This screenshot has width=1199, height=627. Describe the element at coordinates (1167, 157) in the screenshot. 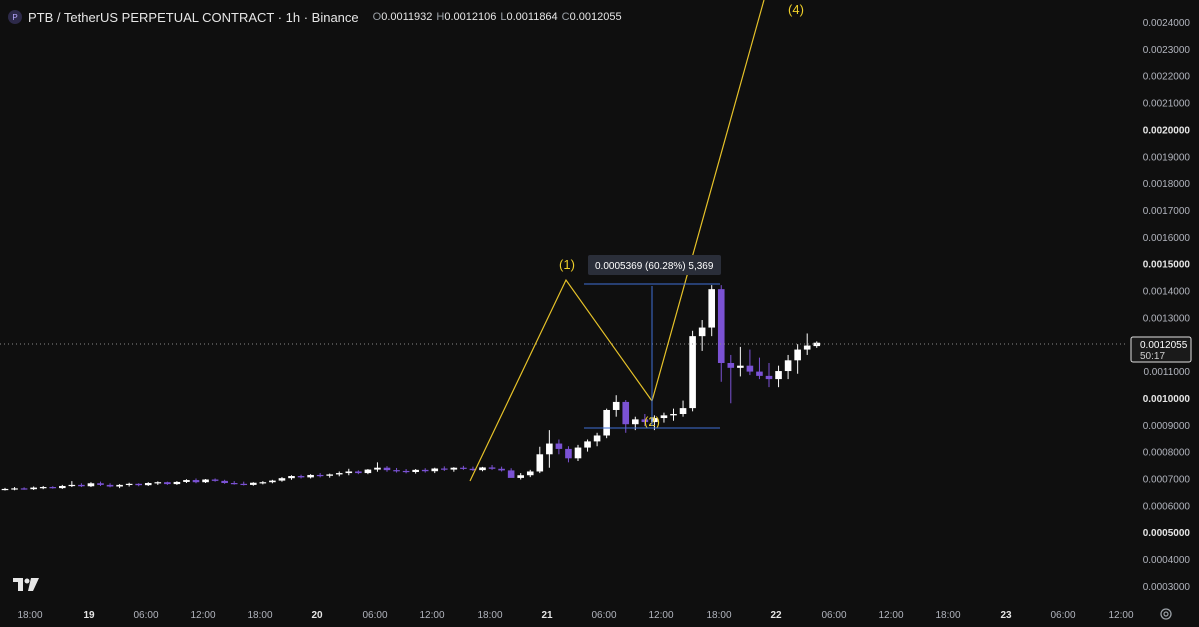

I see `price-tick: 0.0019000` at that location.